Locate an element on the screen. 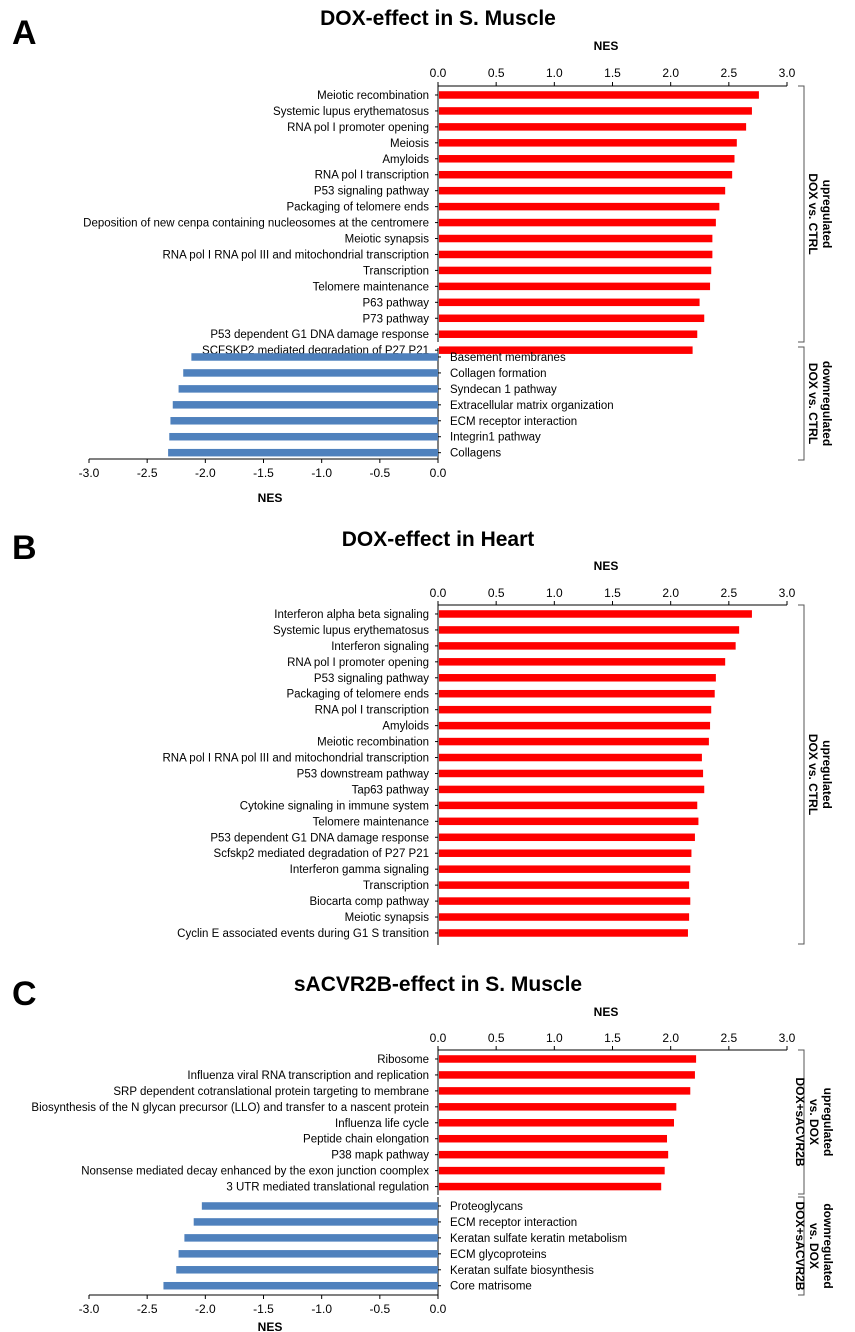 This screenshot has width=855, height=1332. category-label: Ribosome is located at coordinates (403, 1060).